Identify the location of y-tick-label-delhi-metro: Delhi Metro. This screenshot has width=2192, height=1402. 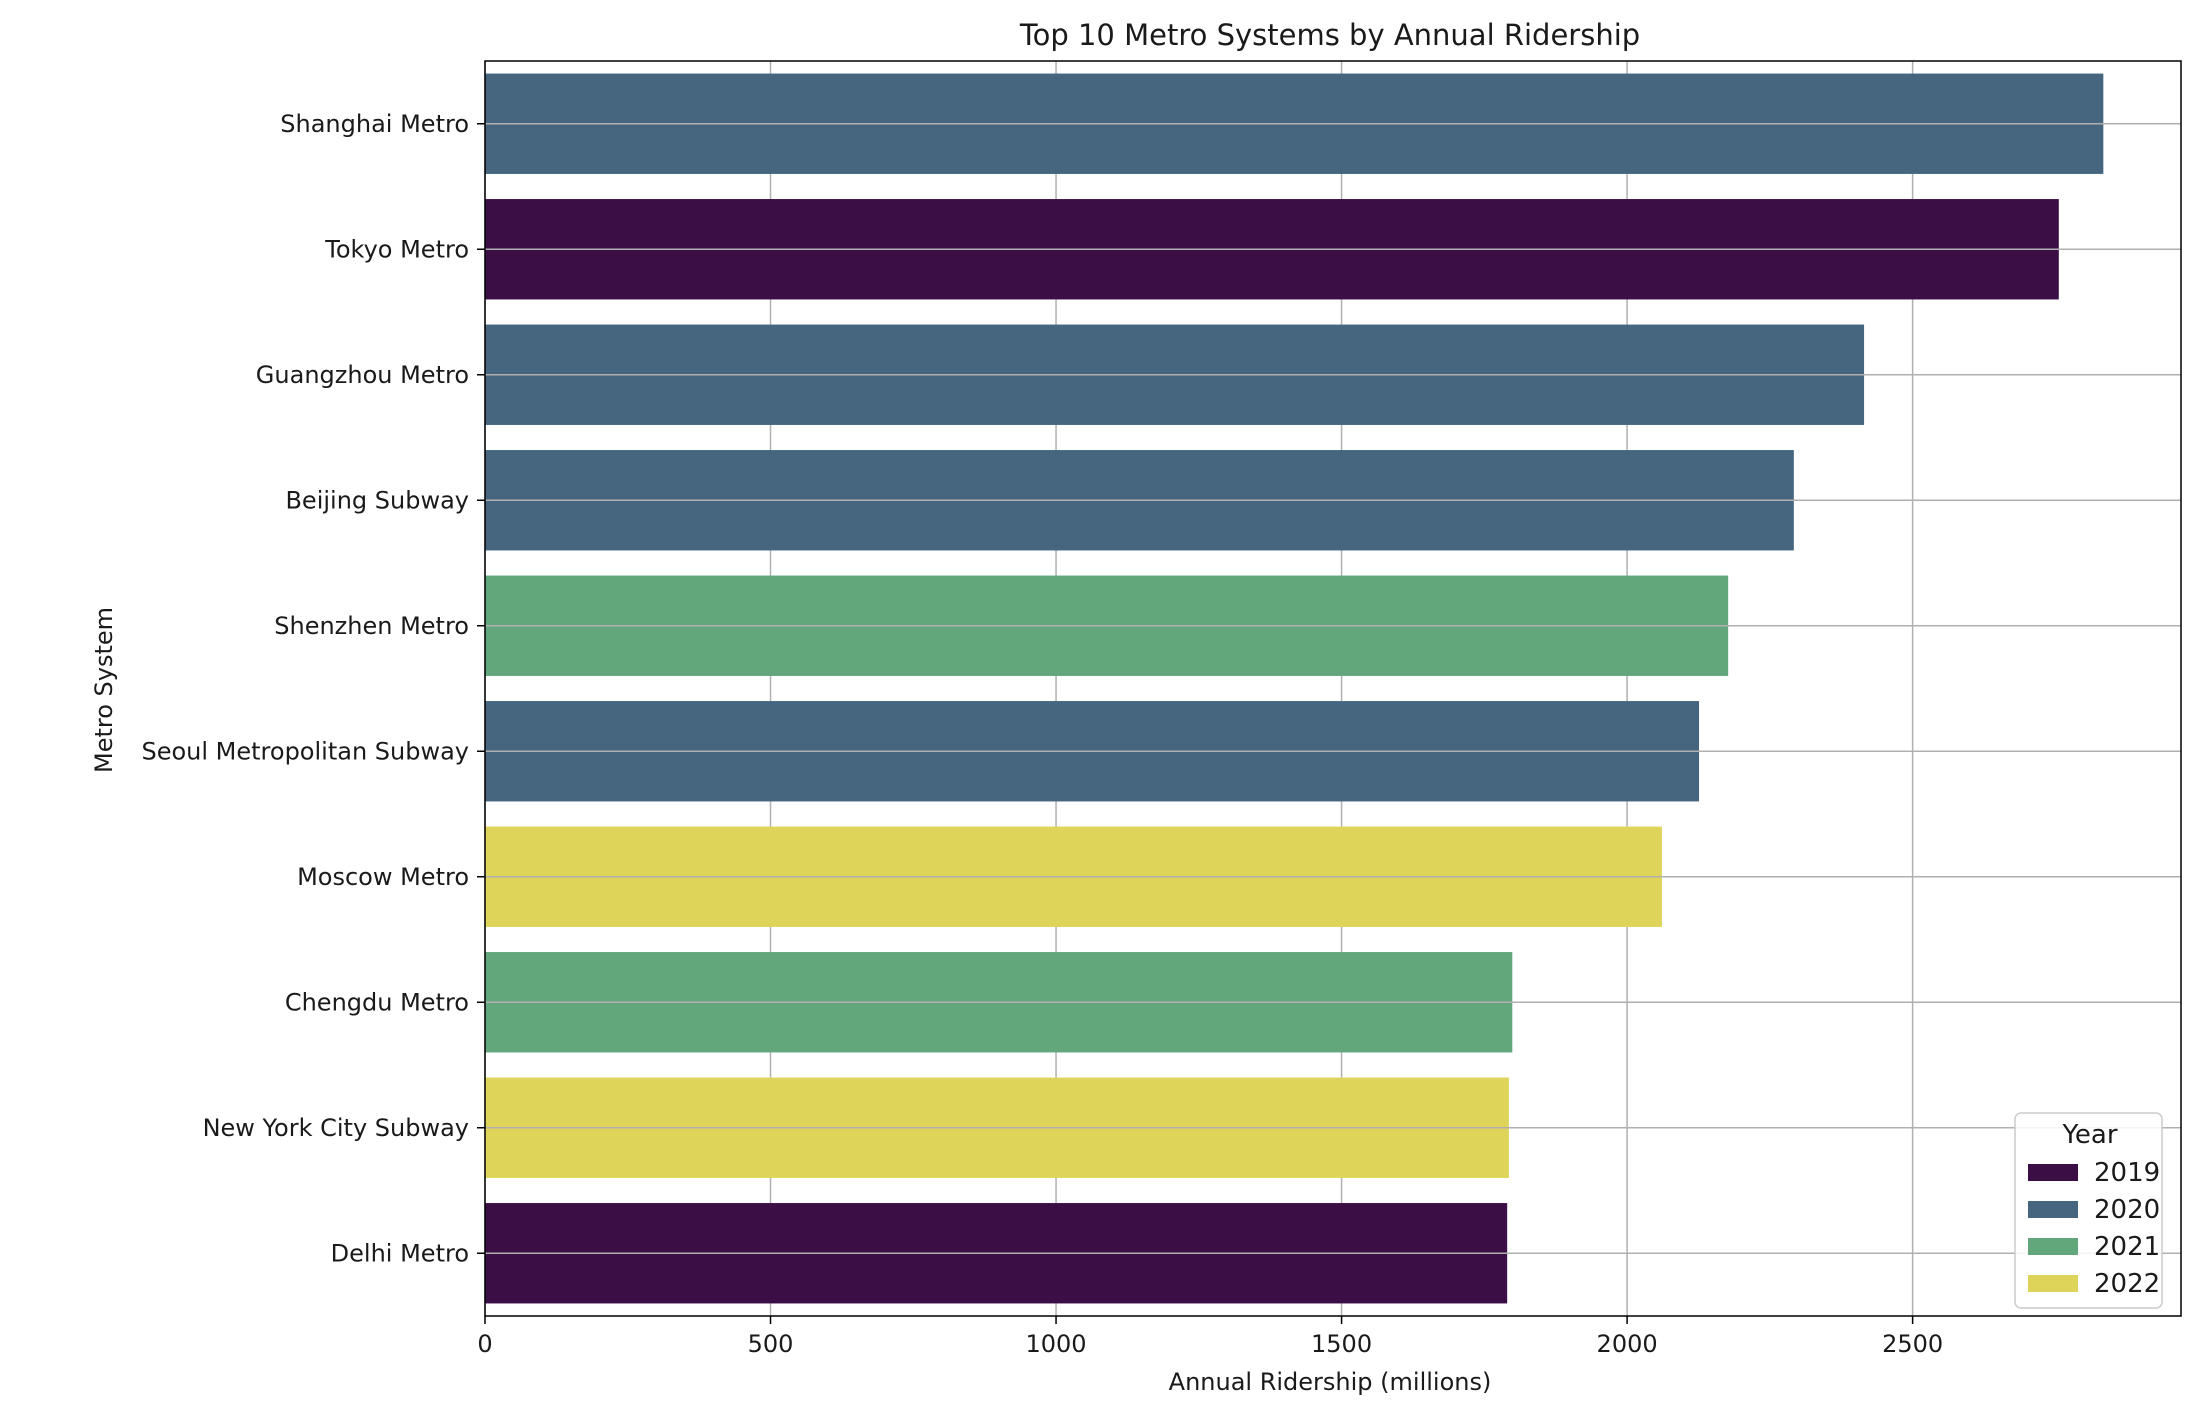
(400, 1253).